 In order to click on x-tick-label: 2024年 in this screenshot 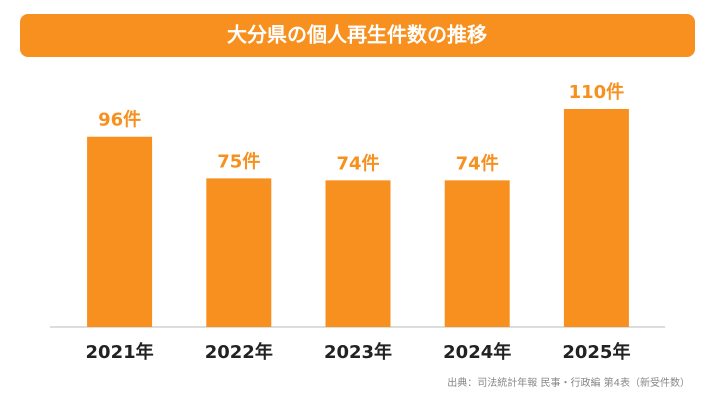, I will do `click(477, 352)`.